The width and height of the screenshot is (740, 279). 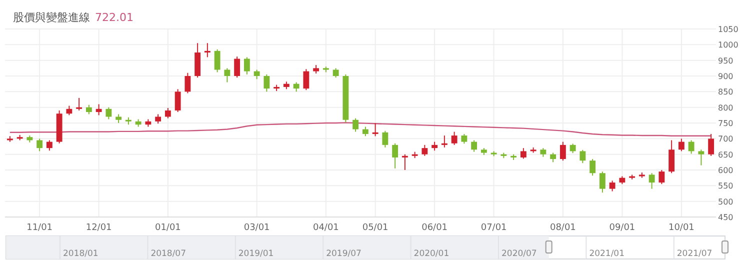 What do you see at coordinates (726, 76) in the screenshot?
I see `y-tick-label: 900` at bounding box center [726, 76].